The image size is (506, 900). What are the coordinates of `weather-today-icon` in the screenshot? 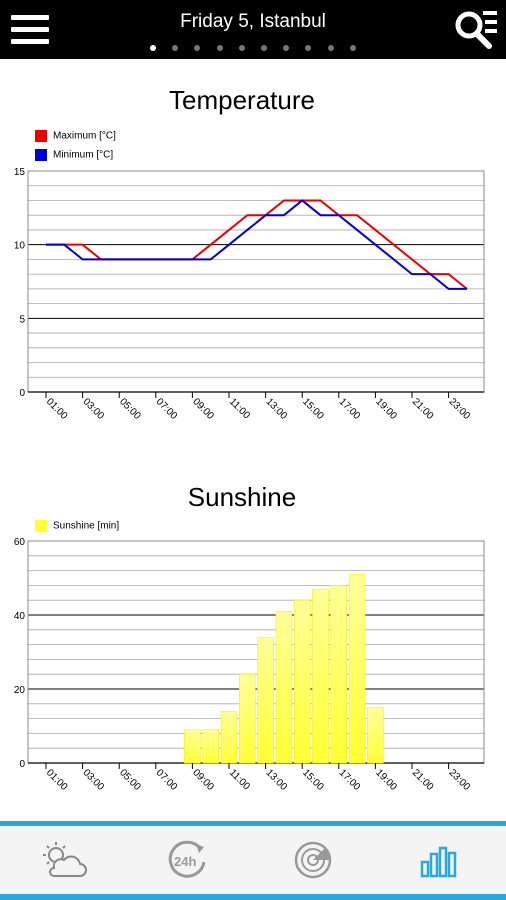 It's located at (65, 859).